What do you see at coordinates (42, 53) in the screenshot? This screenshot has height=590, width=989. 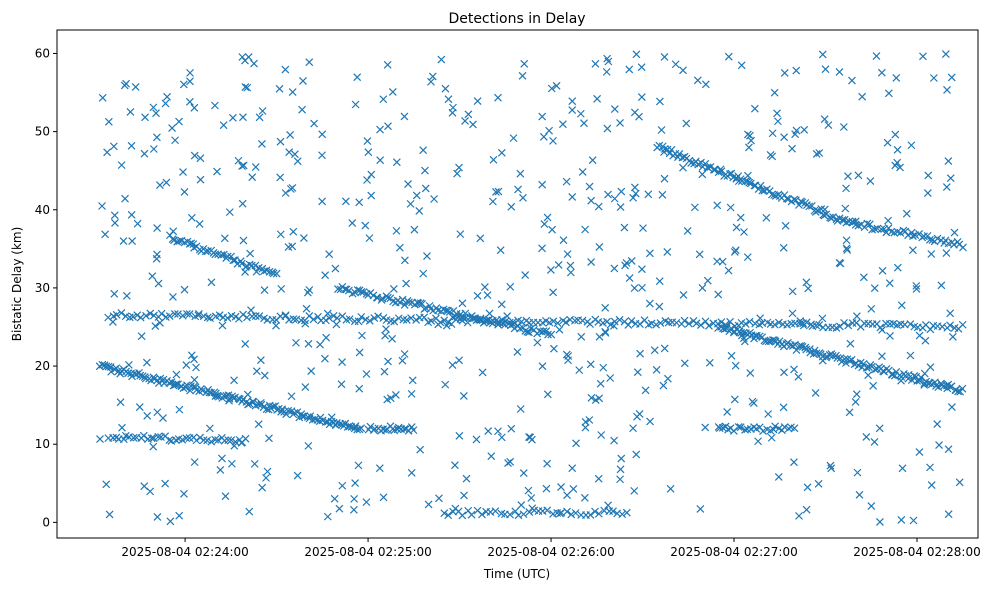 I see `y-tick-label: 60` at bounding box center [42, 53].